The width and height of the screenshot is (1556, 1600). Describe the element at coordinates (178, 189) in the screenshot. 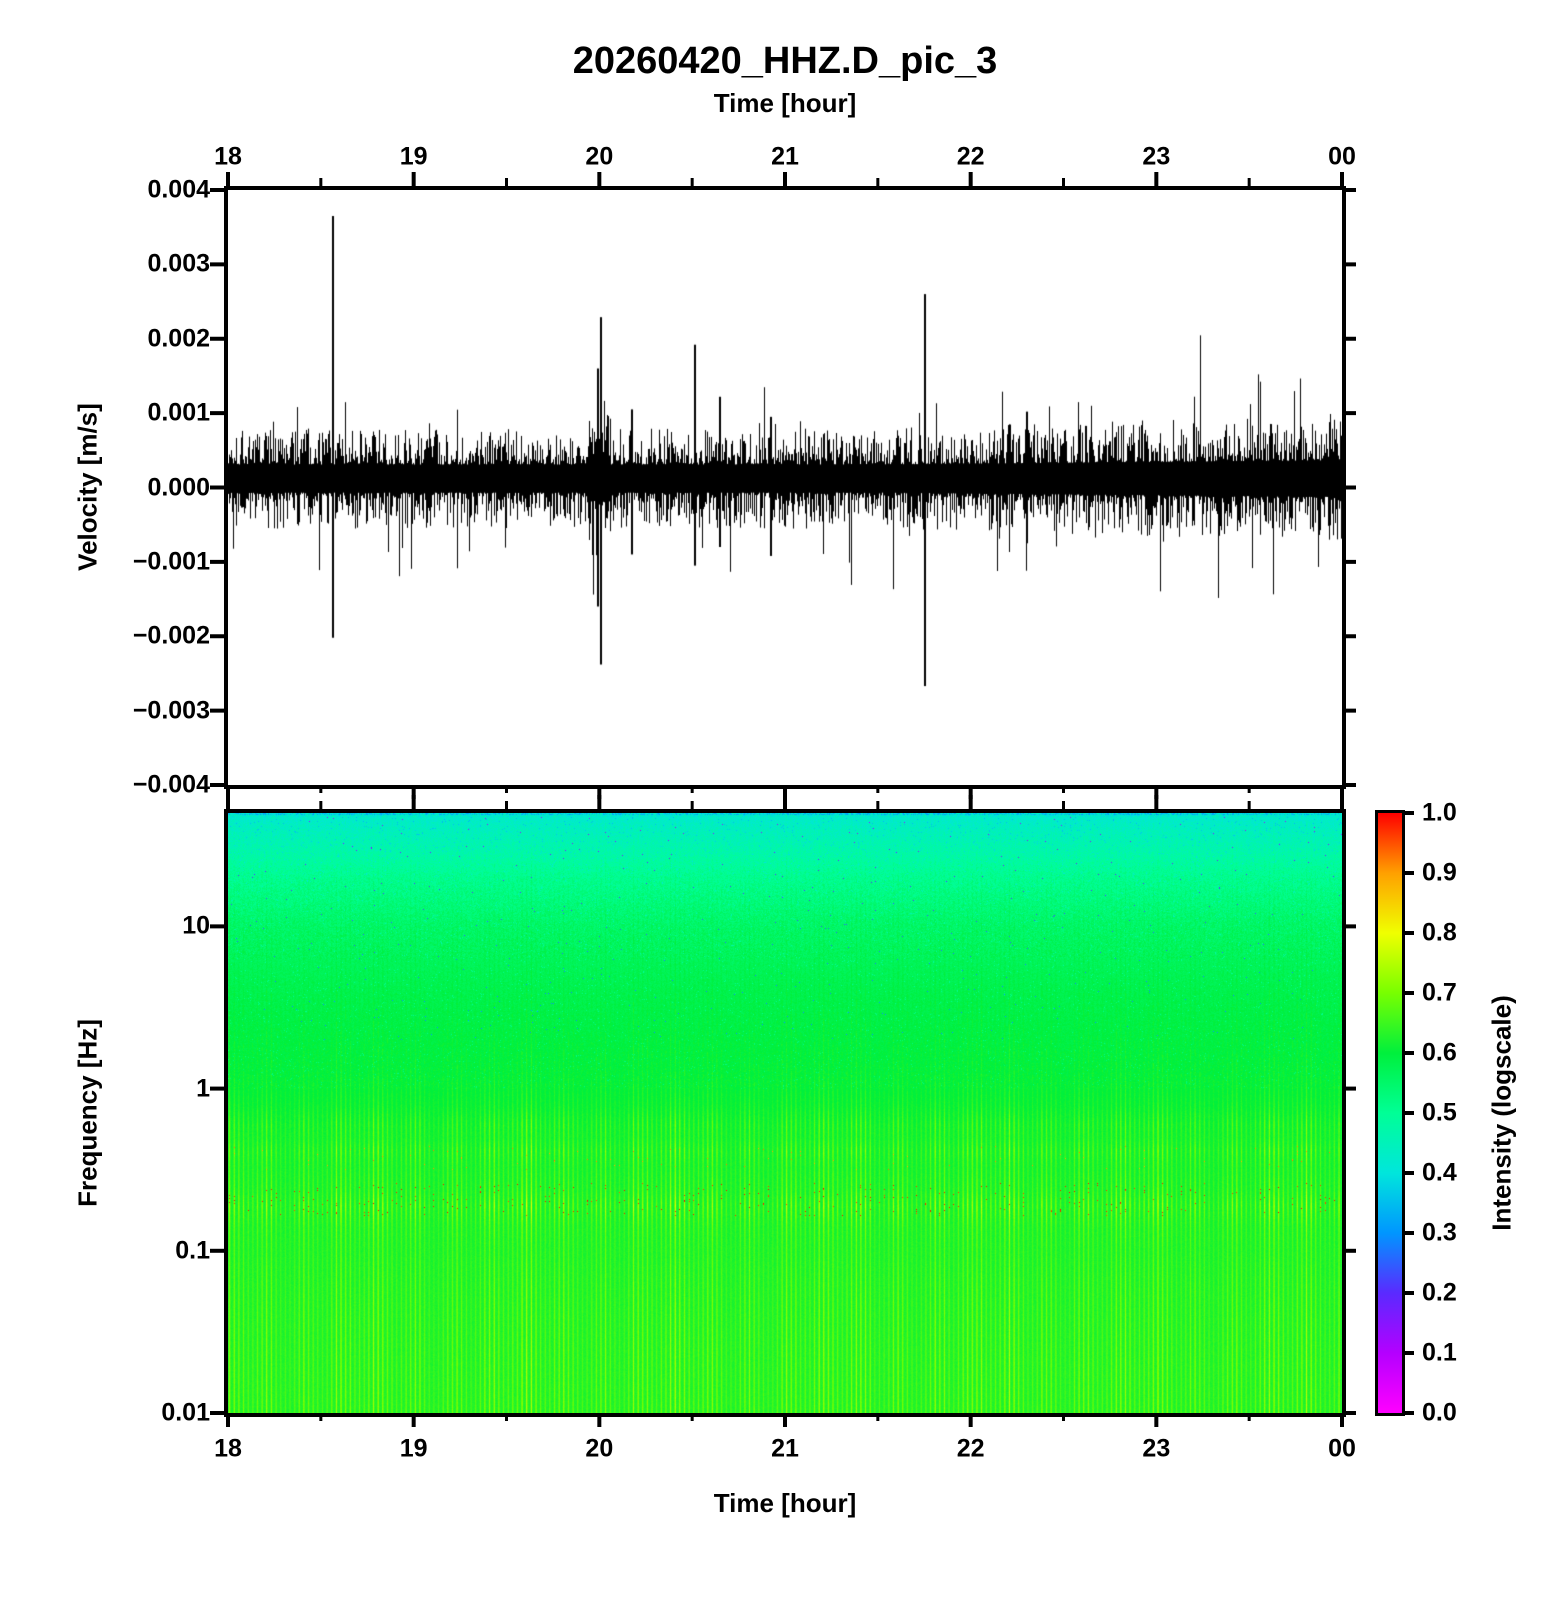

I see `velocity-label-0: 0.004` at that location.